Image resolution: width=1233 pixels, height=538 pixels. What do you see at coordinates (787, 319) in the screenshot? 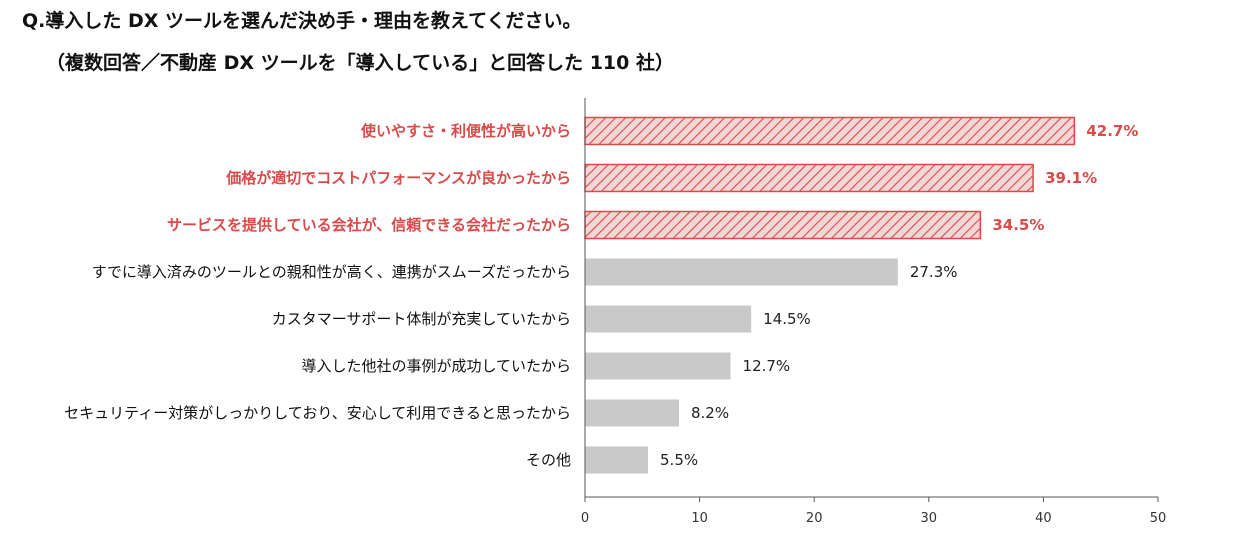
I see `value-label: 14.5%` at bounding box center [787, 319].